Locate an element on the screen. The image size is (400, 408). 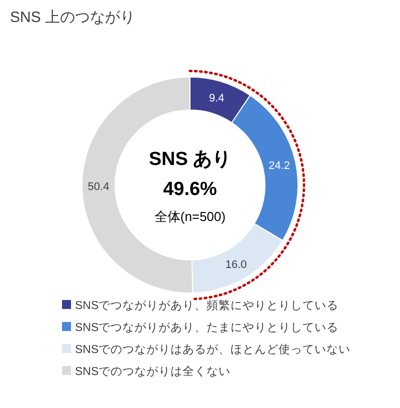
legend-label: SNSでつながりがあり、たまにやりとりしている is located at coordinates (207, 327).